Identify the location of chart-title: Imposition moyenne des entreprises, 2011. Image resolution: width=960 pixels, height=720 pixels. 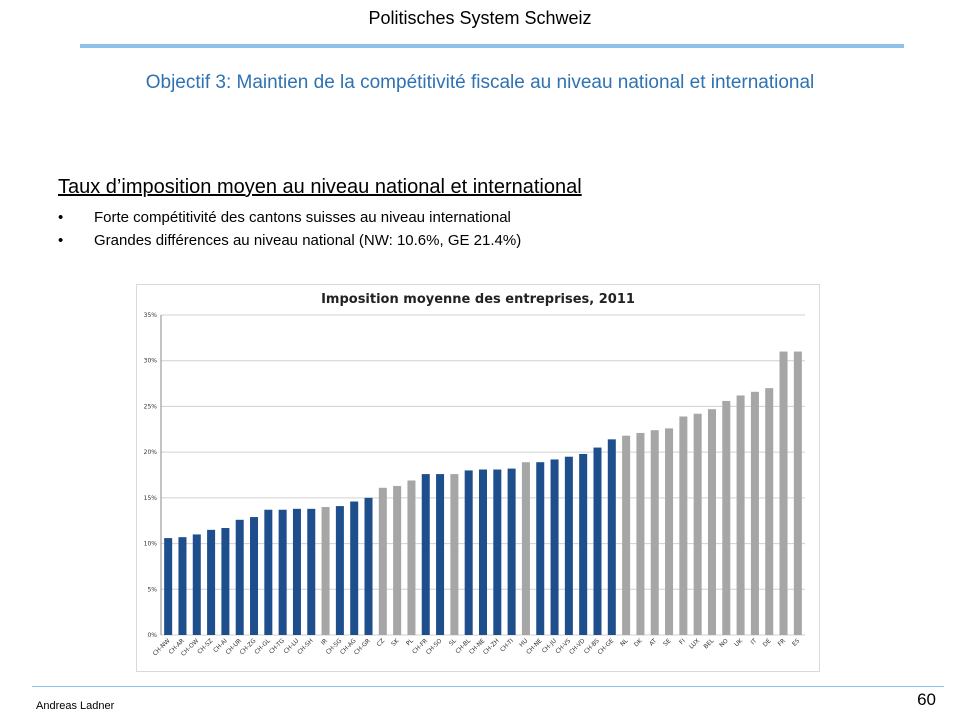
(478, 299).